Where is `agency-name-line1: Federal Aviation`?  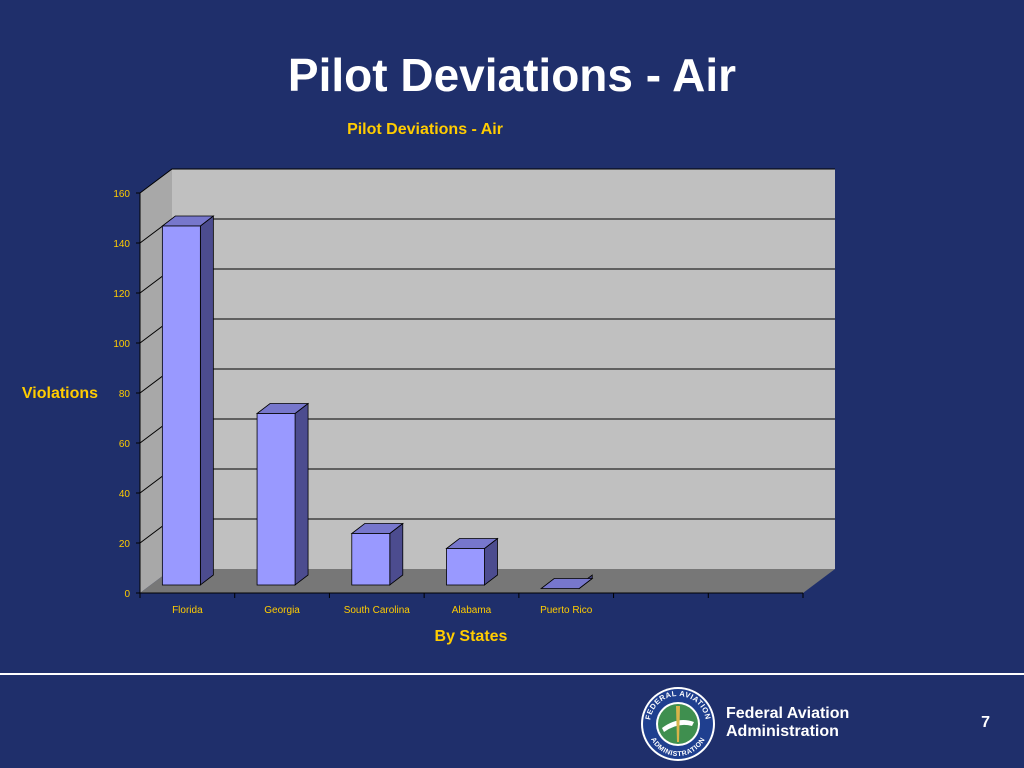 agency-name-line1: Federal Aviation is located at coordinates (788, 713).